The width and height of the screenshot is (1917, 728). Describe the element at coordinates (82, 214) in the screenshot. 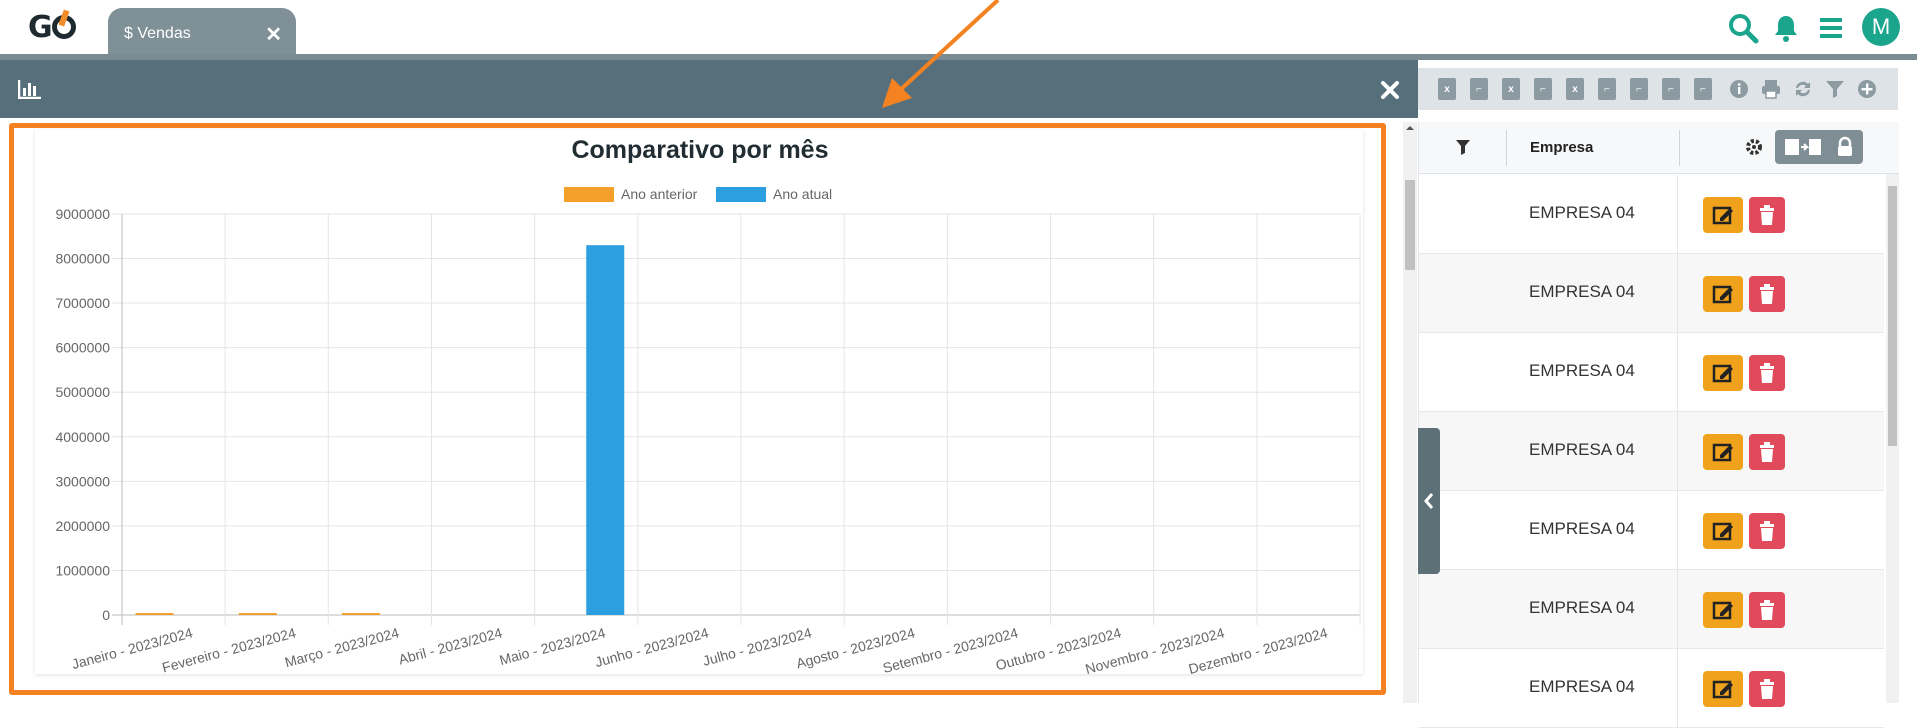

I see `y-tick-label: 9000000` at that location.